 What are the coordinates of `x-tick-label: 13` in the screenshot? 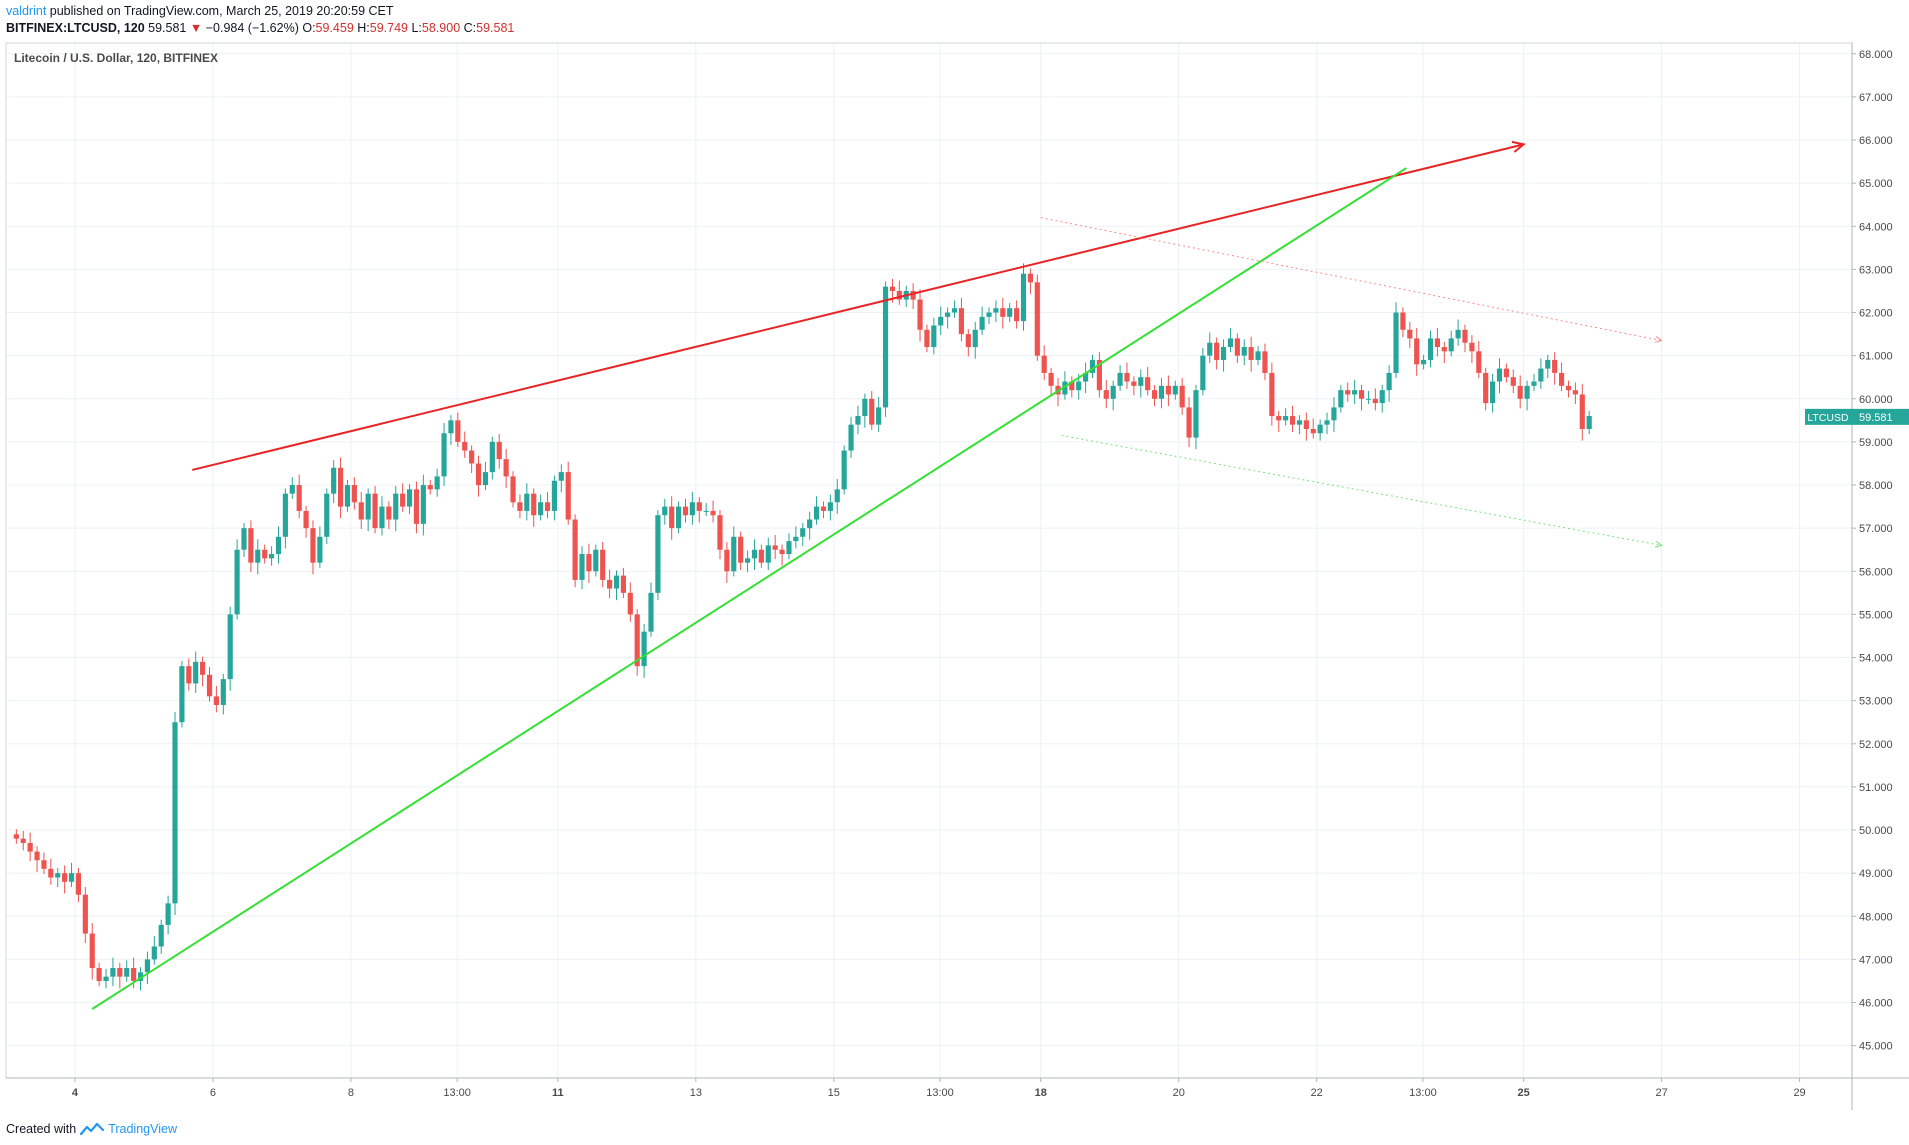 It's located at (696, 1093).